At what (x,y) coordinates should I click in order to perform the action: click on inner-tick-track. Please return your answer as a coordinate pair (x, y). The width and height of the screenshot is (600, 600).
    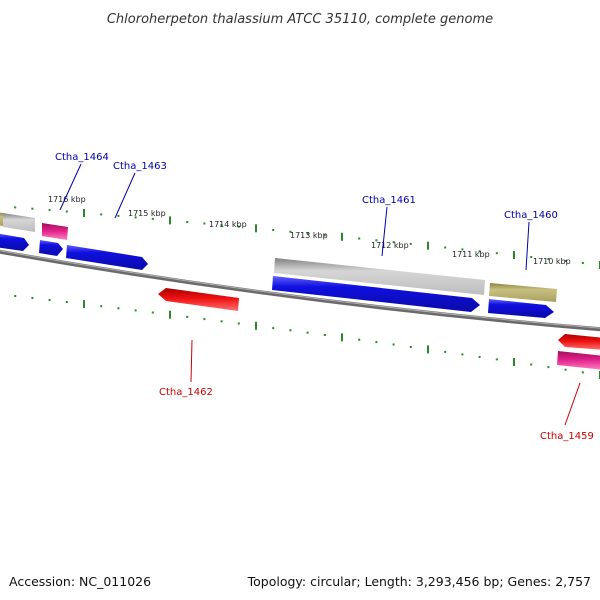
    Looking at the image, I should click on (307, 337).